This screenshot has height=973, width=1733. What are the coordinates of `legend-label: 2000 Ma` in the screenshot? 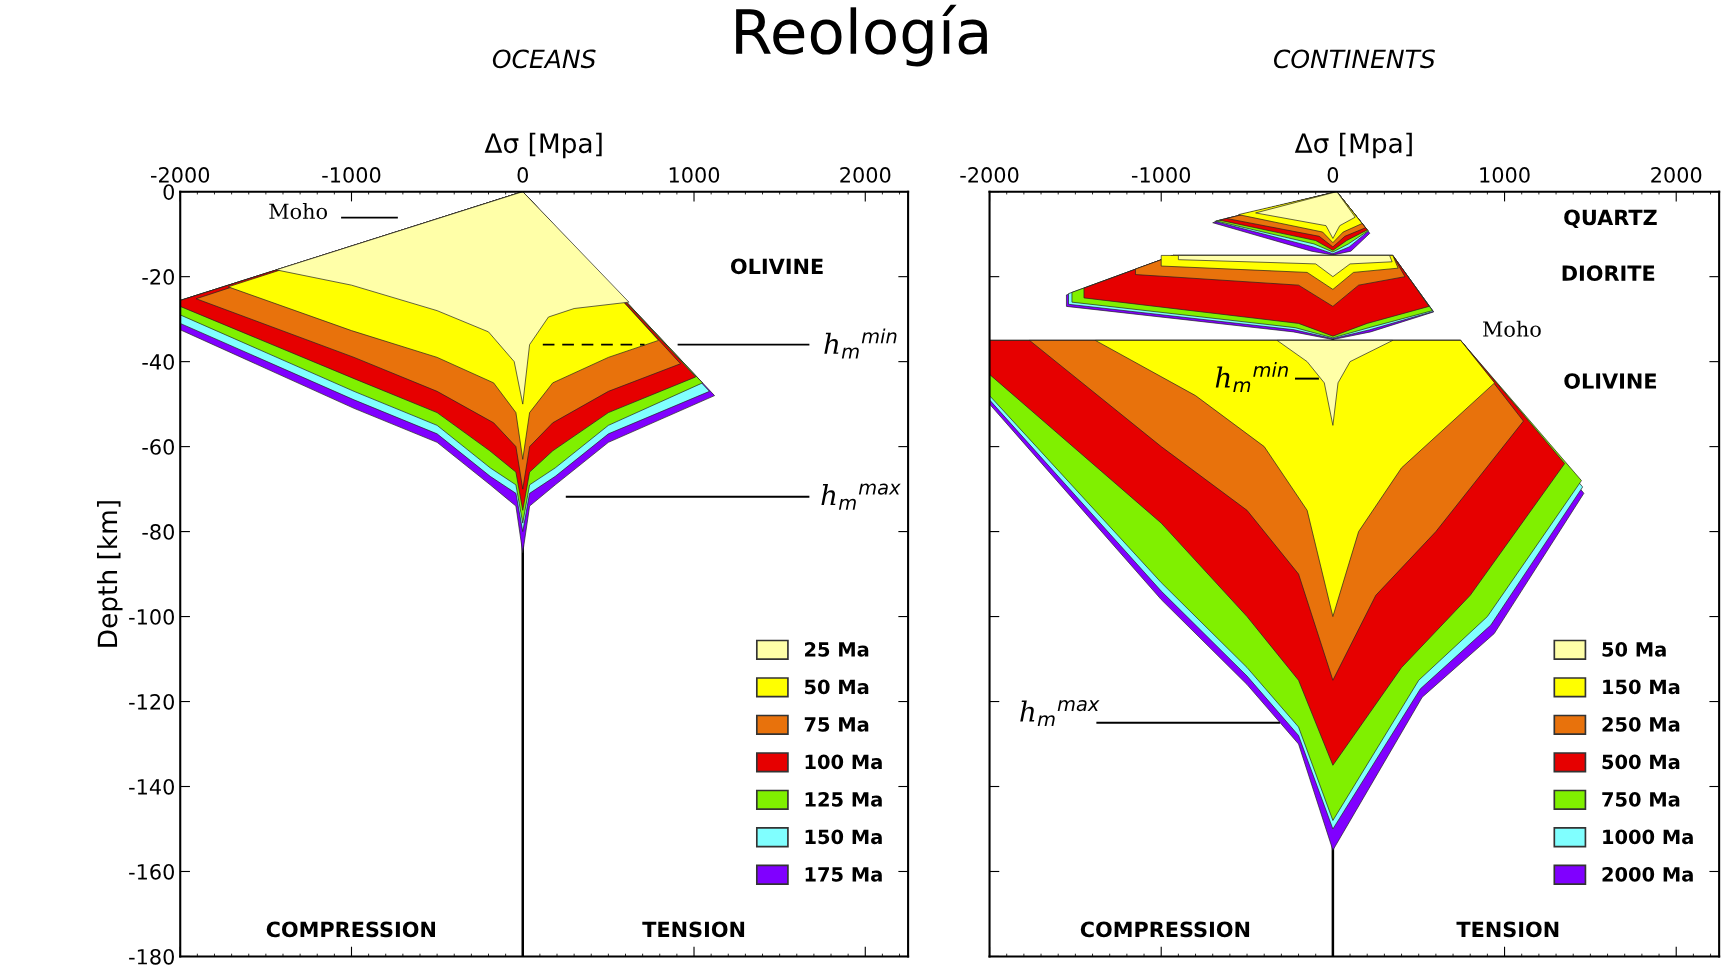 It's located at (1647, 874).